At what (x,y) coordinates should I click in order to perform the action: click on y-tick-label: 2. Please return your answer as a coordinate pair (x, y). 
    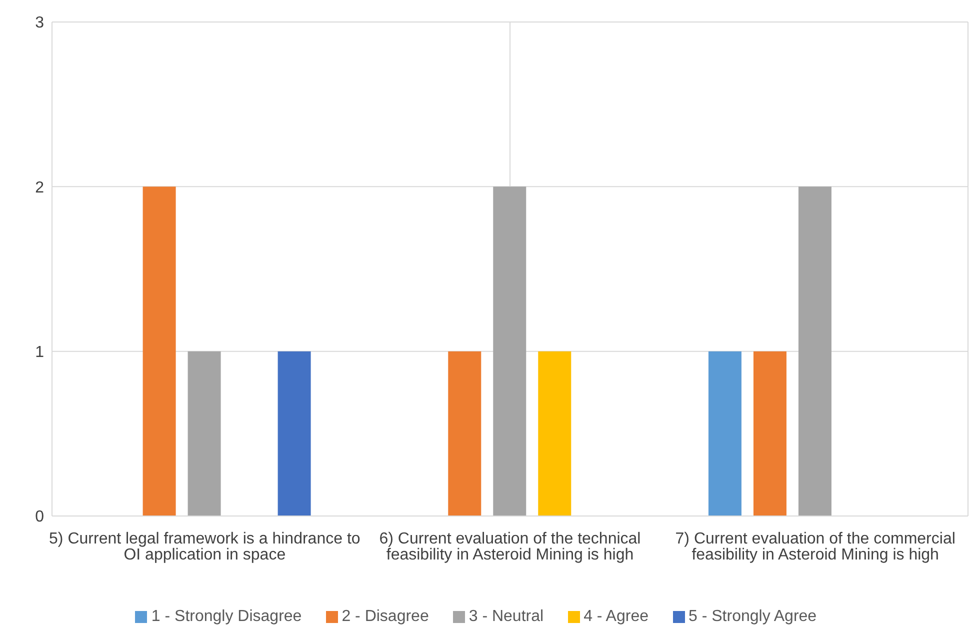
    Looking at the image, I should click on (39, 187).